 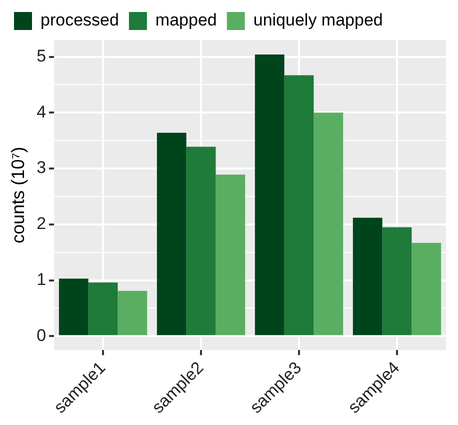 What do you see at coordinates (41, 224) in the screenshot?
I see `y-tick-label: 2` at bounding box center [41, 224].